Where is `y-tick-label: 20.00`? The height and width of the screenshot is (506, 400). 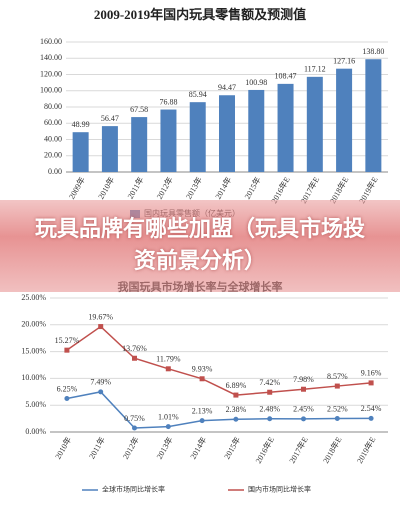 y-tick-label: 20.00 is located at coordinates (53, 155).